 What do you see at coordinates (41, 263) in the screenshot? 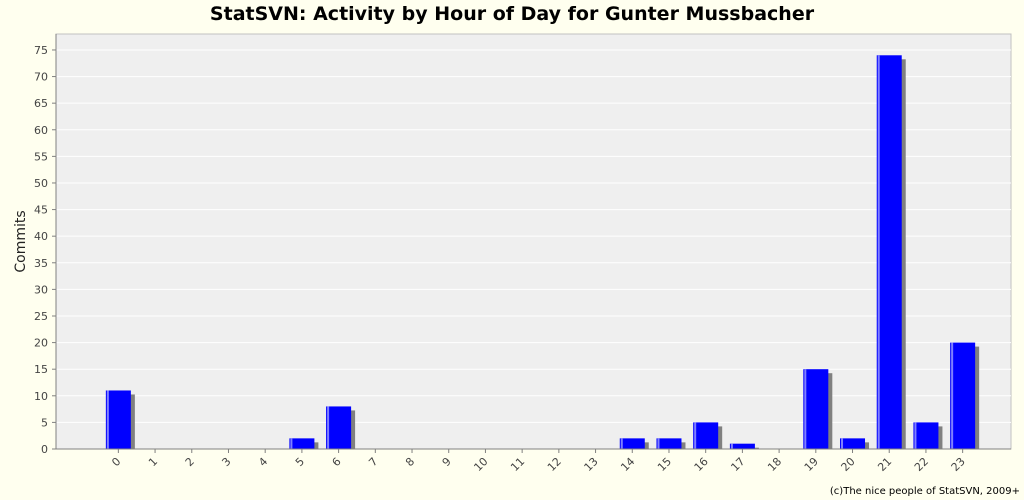
I see `y-tick-label: 35` at bounding box center [41, 263].